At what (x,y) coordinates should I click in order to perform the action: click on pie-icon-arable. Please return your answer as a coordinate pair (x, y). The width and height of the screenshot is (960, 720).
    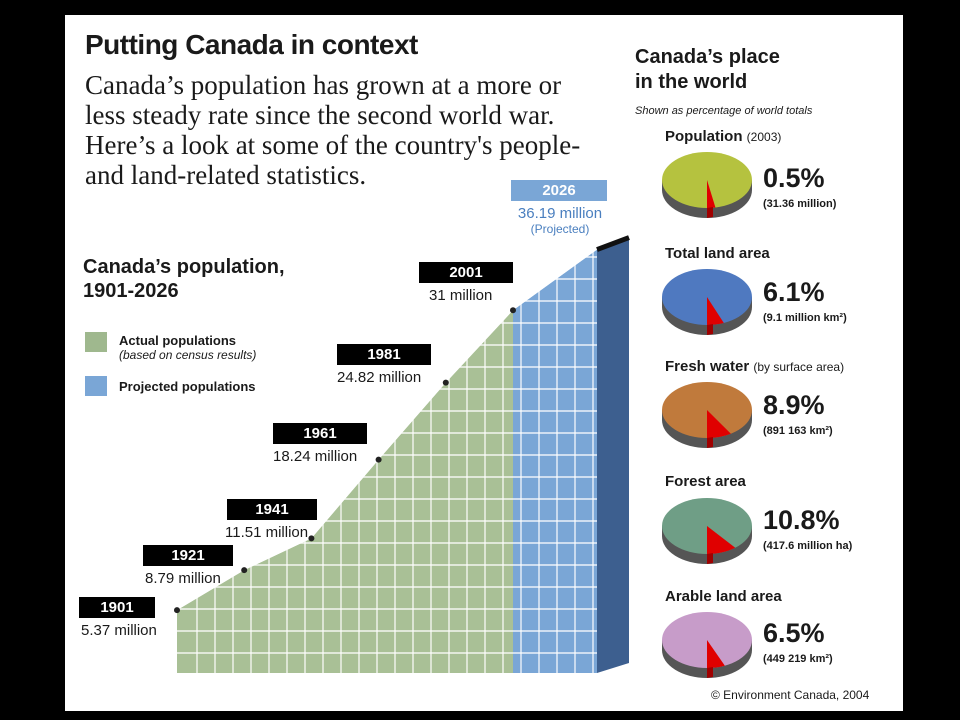
    Looking at the image, I should click on (707, 645).